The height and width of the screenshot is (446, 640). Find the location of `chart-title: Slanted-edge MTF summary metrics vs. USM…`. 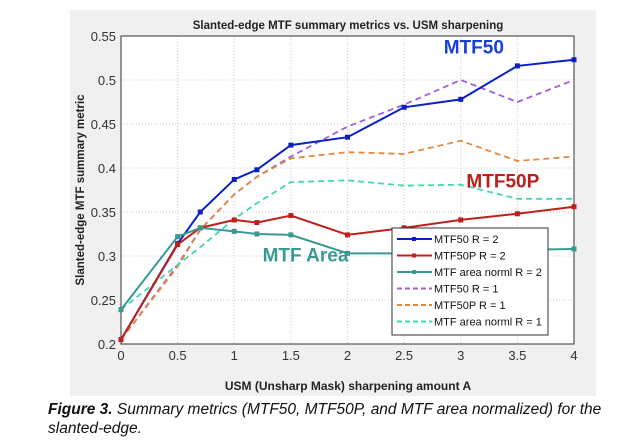

chart-title: Slanted-edge MTF summary metrics vs. USM… is located at coordinates (348, 26).